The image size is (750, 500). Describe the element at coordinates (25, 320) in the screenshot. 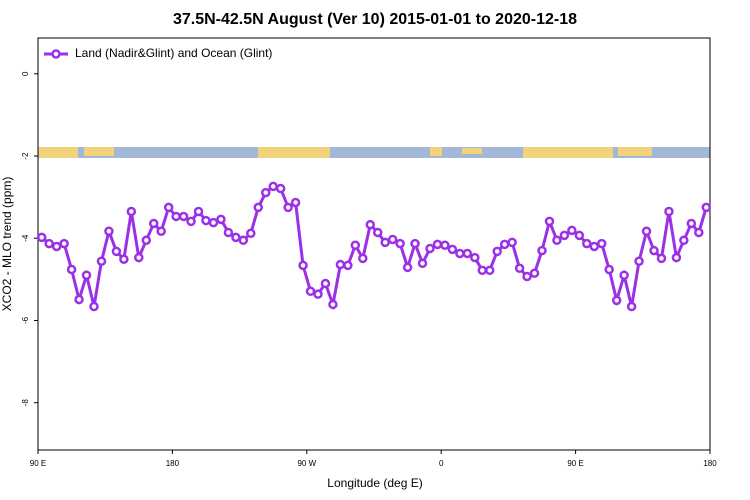

I see `y-tick-label: -6` at that location.